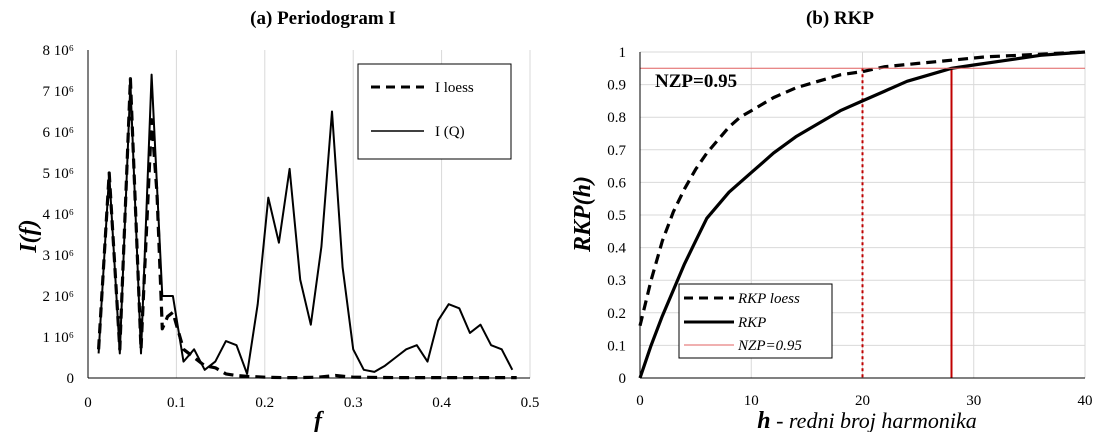 The width and height of the screenshot is (1099, 432). Describe the element at coordinates (58, 92) in the screenshot. I see `periodogram-y-tick-label: 7 10⁶` at that location.